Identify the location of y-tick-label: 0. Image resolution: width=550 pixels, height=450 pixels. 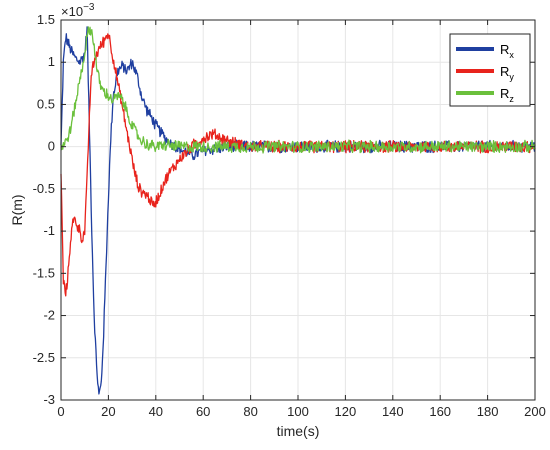
(51, 146).